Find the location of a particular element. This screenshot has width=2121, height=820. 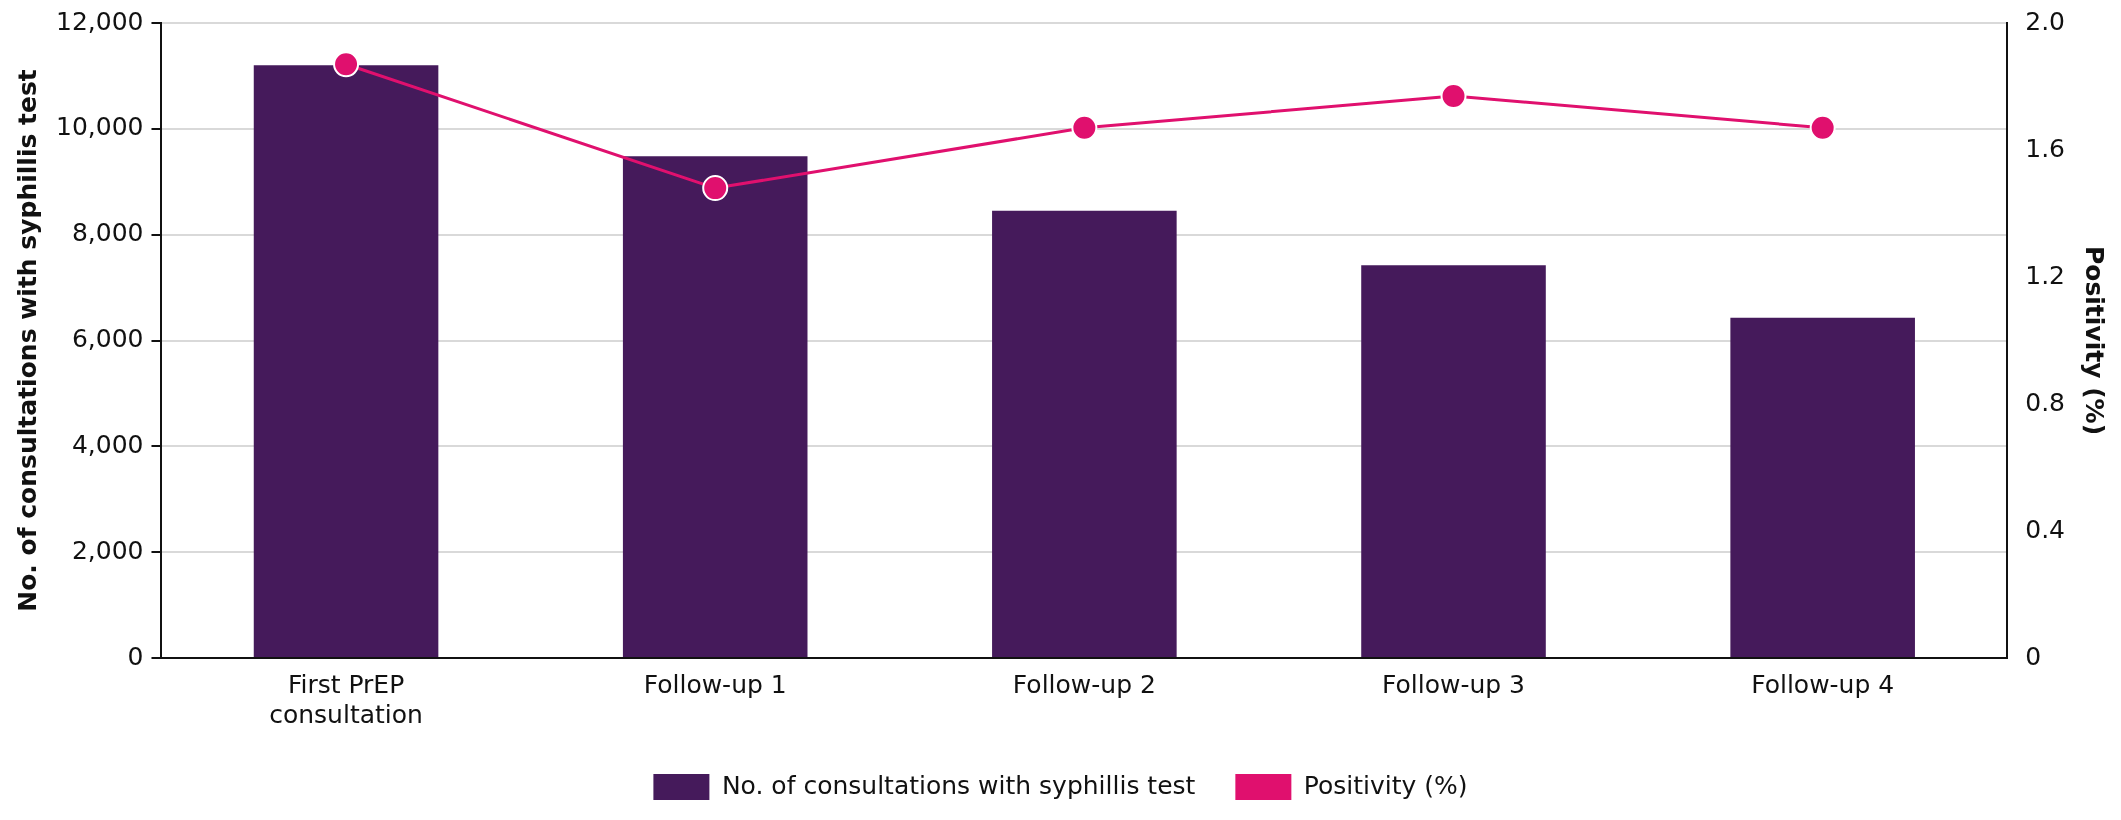

legend-label: Positivity (%) is located at coordinates (1385, 785).